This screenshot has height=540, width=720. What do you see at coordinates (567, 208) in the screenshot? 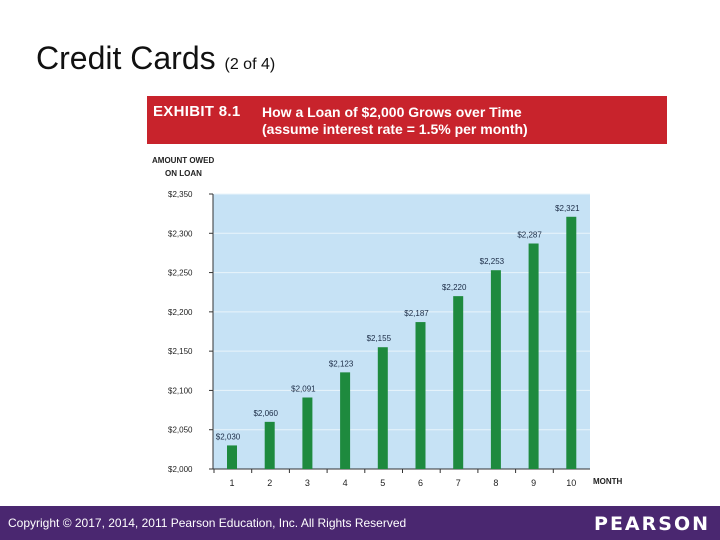
I see `data-label: $2,321` at bounding box center [567, 208].